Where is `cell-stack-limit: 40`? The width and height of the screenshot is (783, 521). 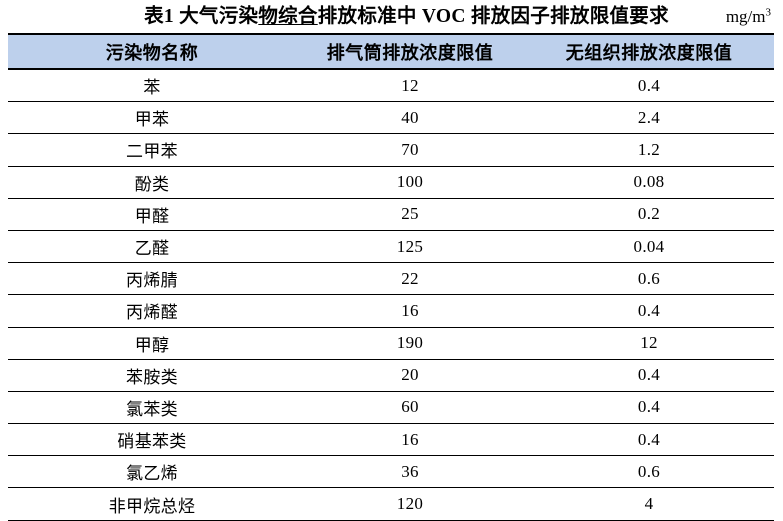 cell-stack-limit: 40 is located at coordinates (410, 118).